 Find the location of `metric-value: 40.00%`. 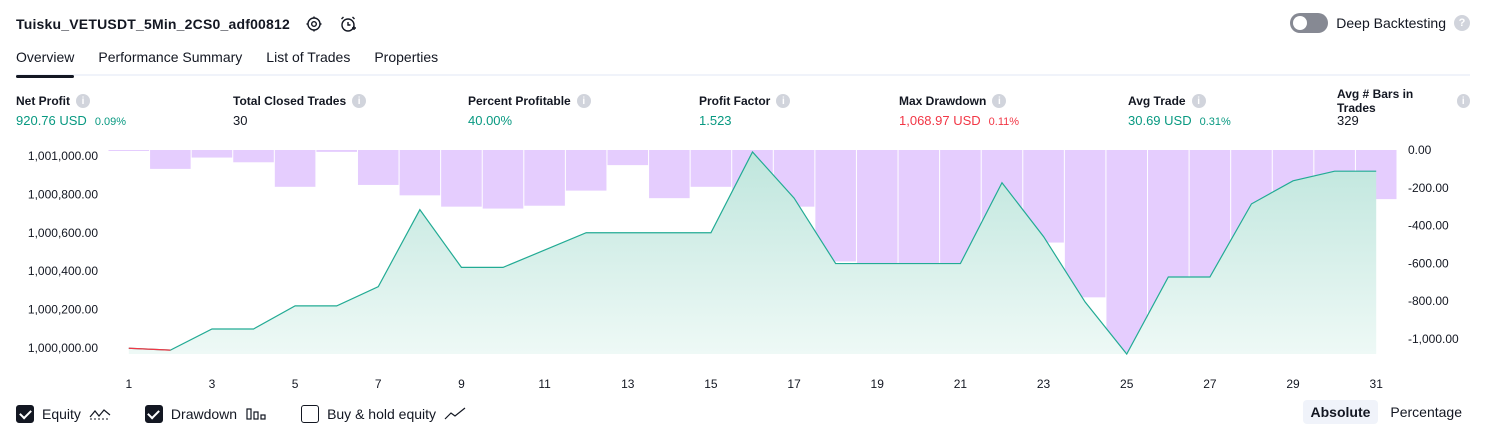

metric-value: 40.00% is located at coordinates (490, 120).